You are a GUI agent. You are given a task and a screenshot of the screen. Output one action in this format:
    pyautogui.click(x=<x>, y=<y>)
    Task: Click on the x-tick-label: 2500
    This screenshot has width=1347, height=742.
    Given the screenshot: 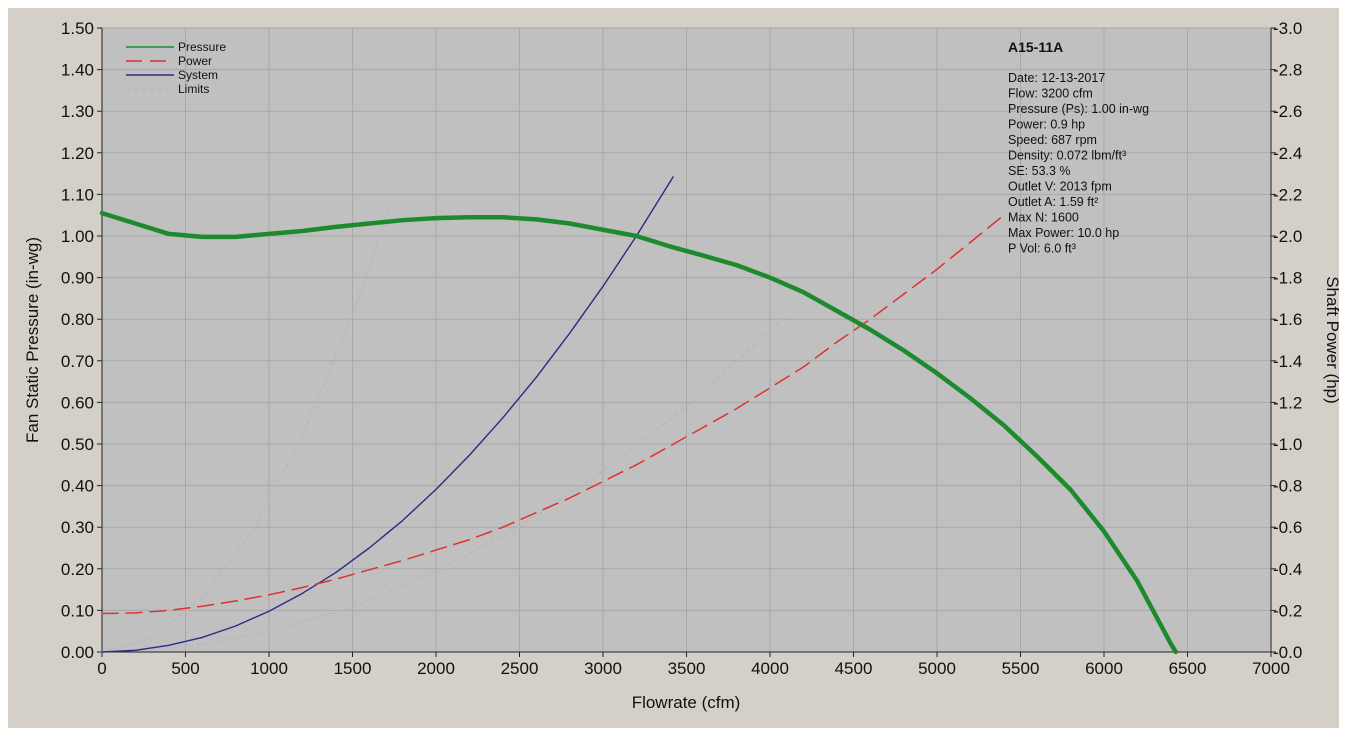 What is the action you would take?
    pyautogui.click(x=520, y=668)
    